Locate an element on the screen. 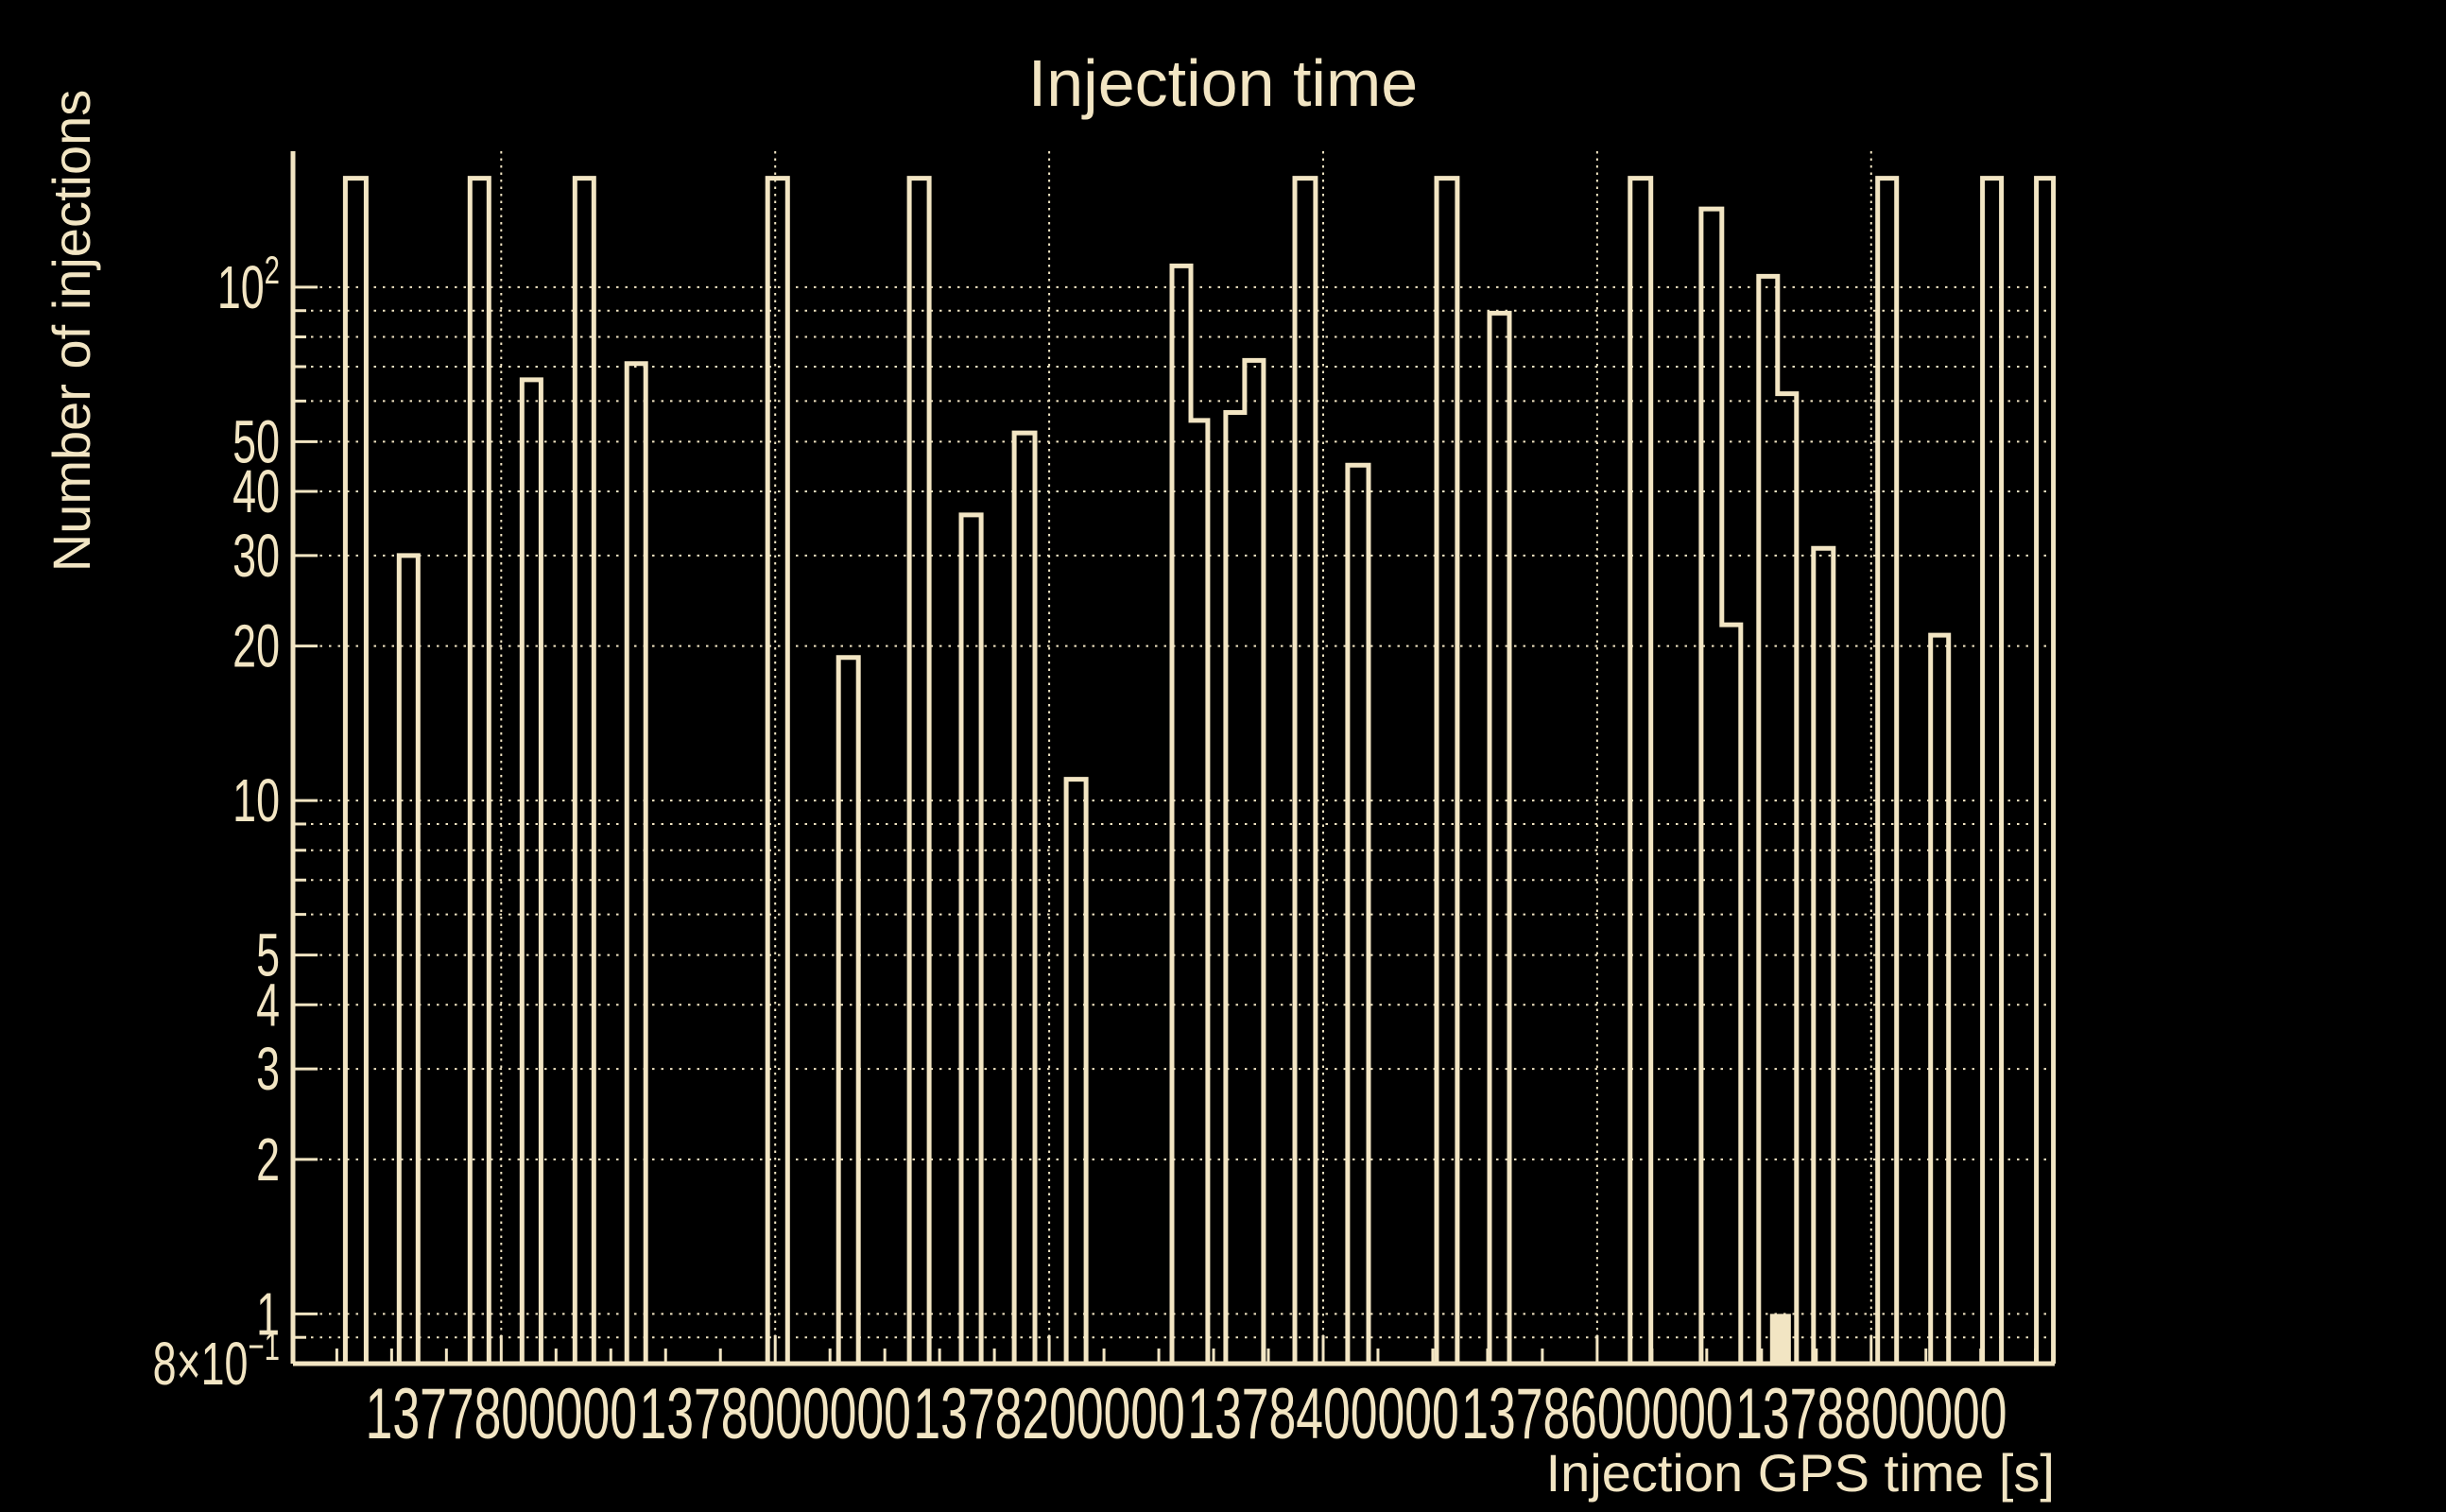 The image size is (2446, 1512). y-tick-label: 4 is located at coordinates (268, 1005).